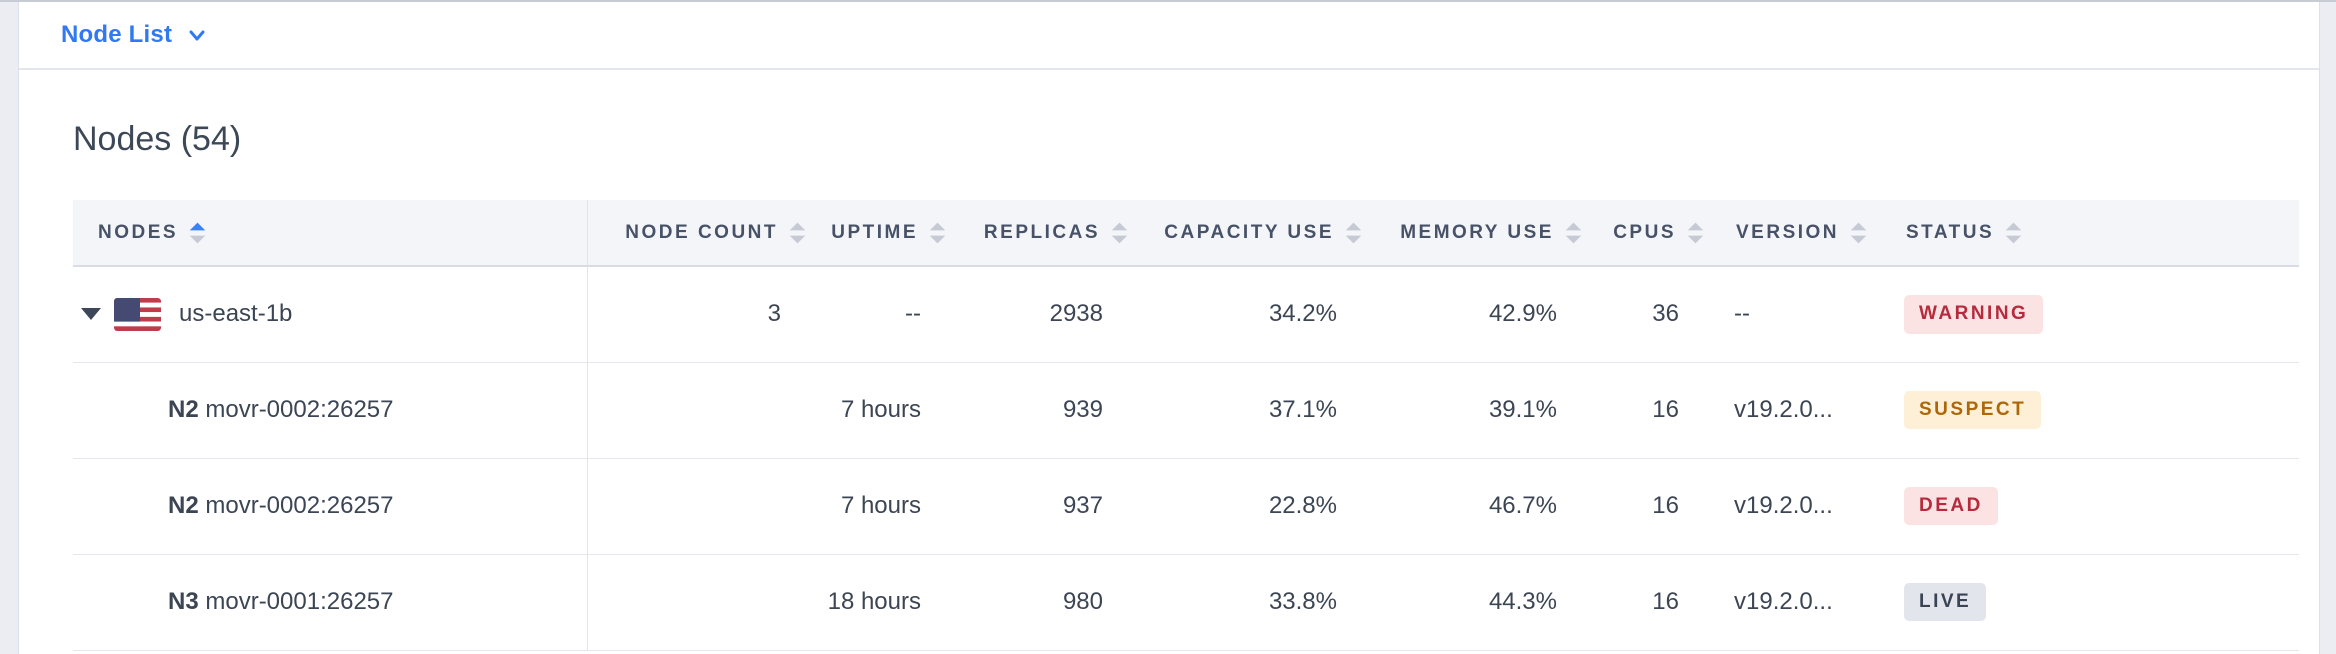 The width and height of the screenshot is (2336, 654). Describe the element at coordinates (2090, 506) in the screenshot. I see `status-cell: DEAD` at that location.